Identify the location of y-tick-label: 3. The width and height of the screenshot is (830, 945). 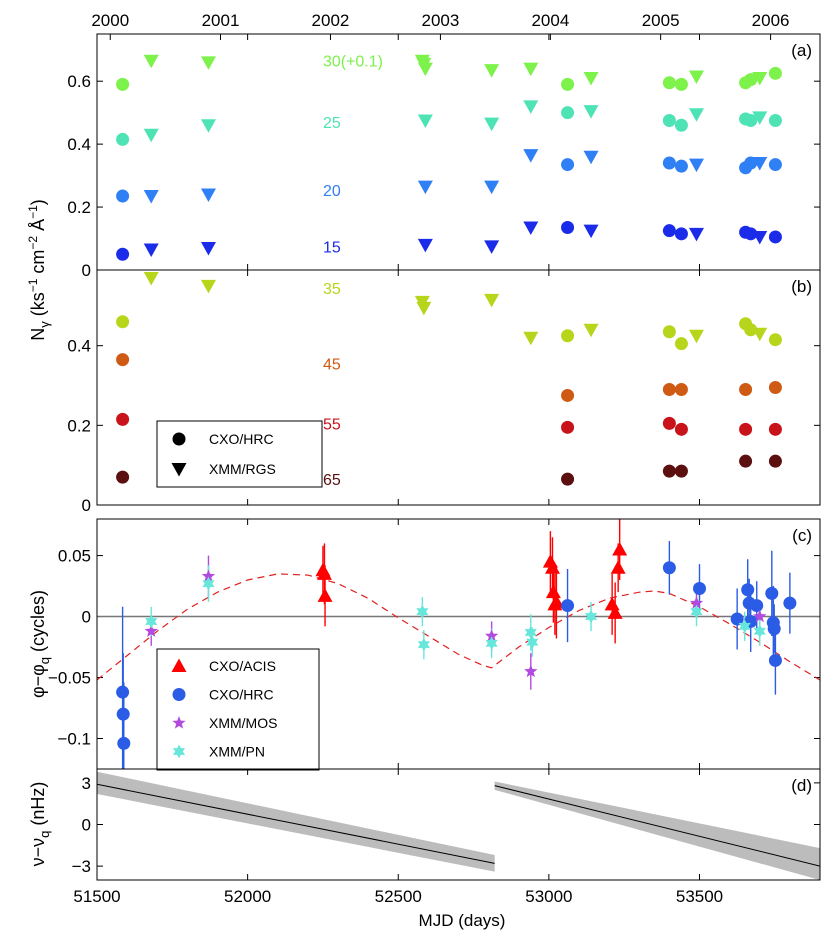
(86, 783).